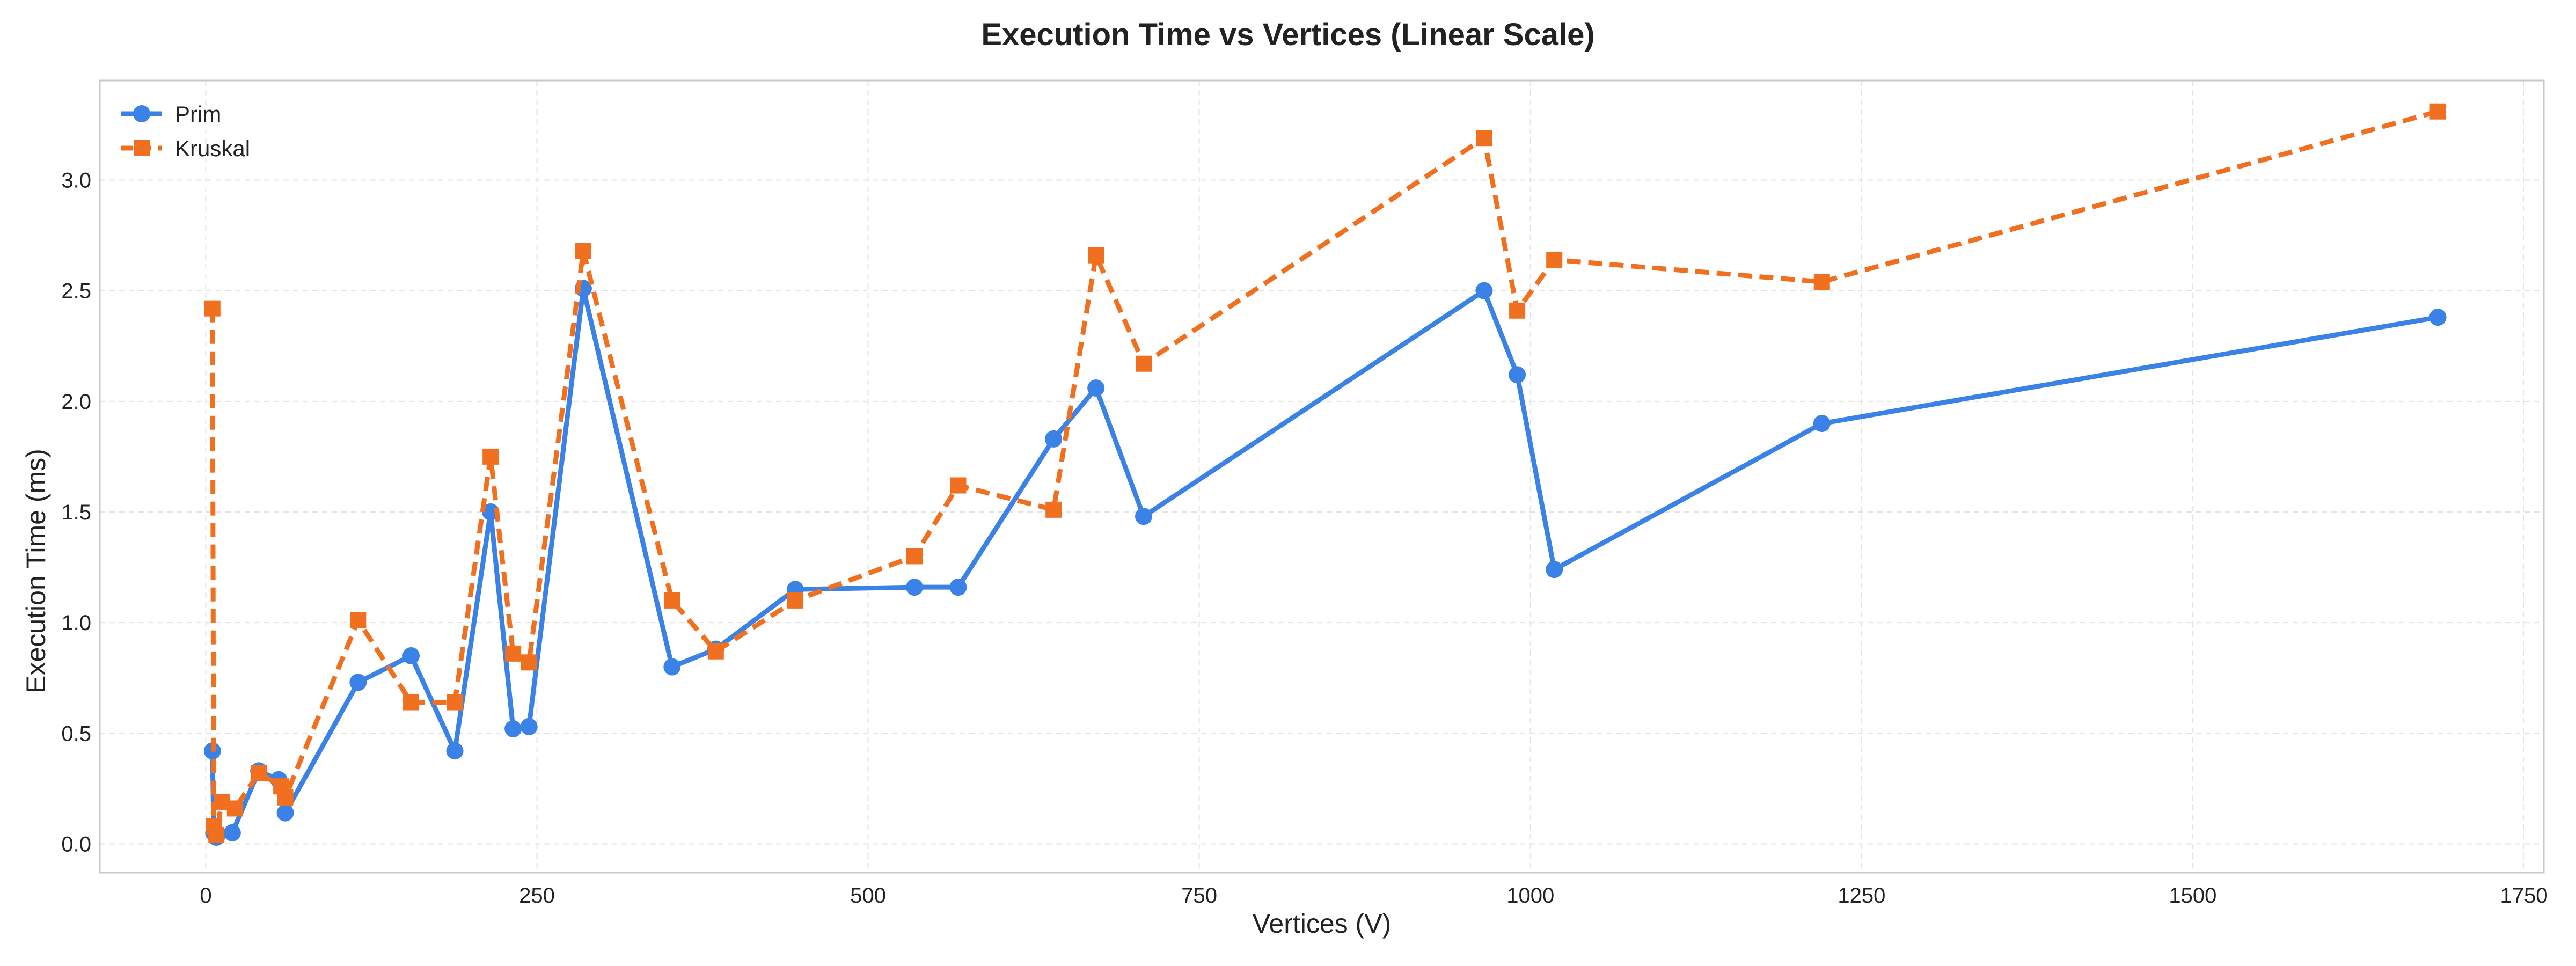  I want to click on legend: Prim Kruskal, so click(185, 131).